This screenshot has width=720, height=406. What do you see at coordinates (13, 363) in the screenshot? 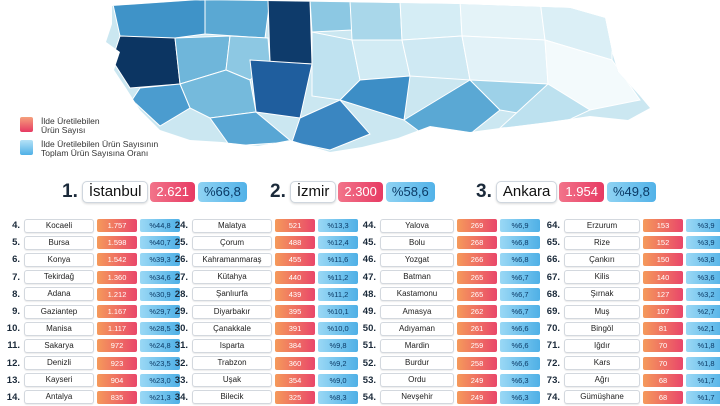
I see `rank-label: 12.` at bounding box center [13, 363].